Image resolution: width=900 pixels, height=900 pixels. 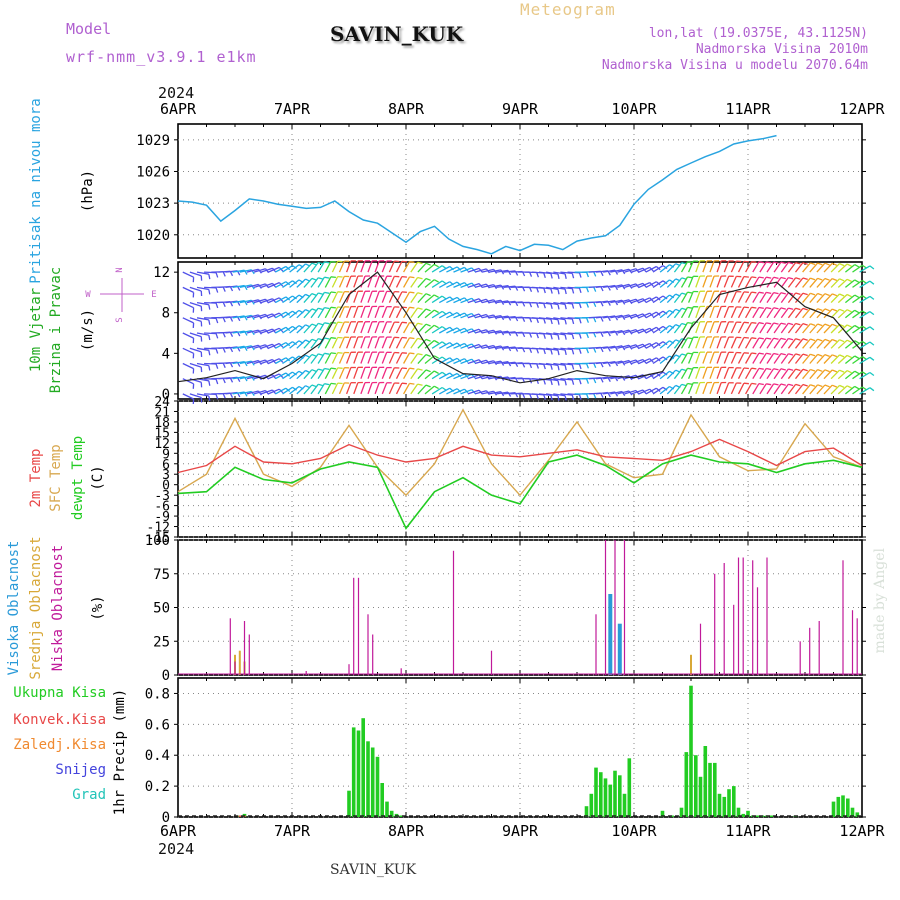 What do you see at coordinates (98, 477) in the screenshot?
I see `temp-unit: (C)` at bounding box center [98, 477].